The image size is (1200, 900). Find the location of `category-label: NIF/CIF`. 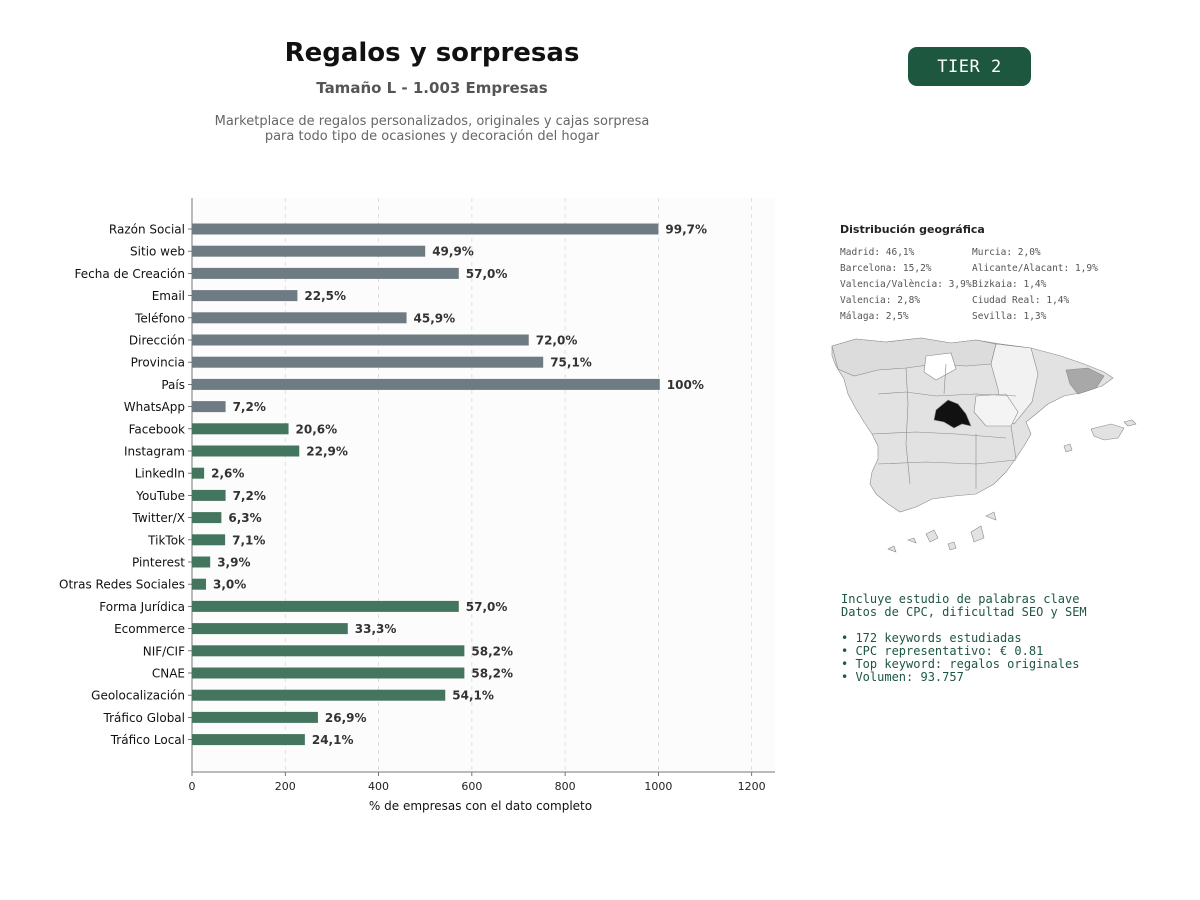

category-label: NIF/CIF is located at coordinates (164, 651).